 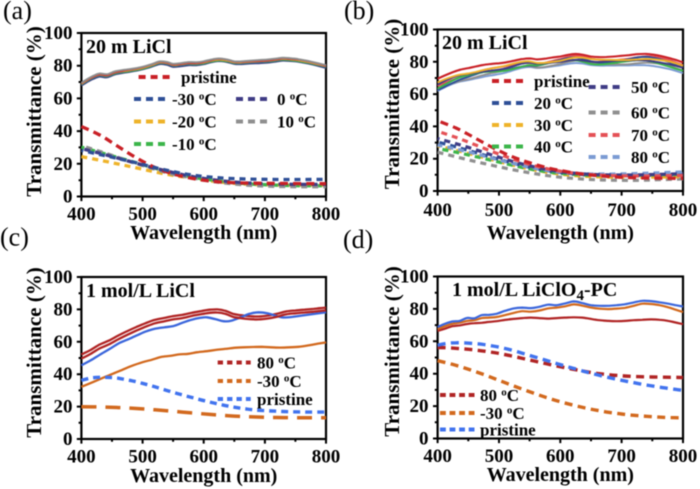 What do you see at coordinates (296, 122) in the screenshot?
I see `svg-text: 10 oC` at bounding box center [296, 122].